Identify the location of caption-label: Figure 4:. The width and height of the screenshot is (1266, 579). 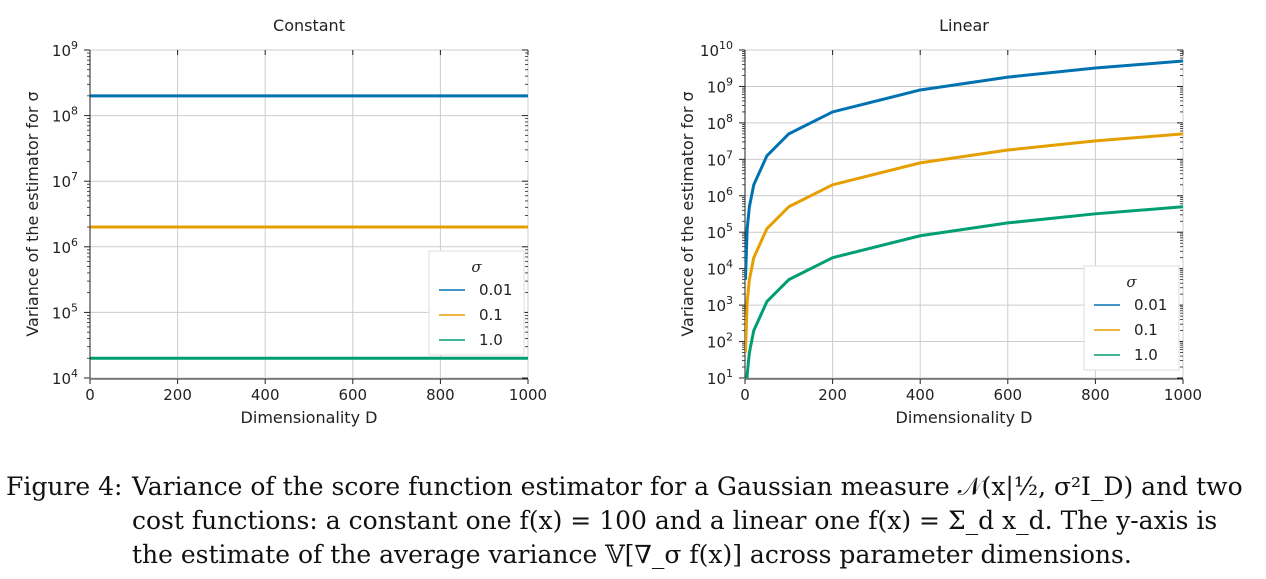
(64, 486).